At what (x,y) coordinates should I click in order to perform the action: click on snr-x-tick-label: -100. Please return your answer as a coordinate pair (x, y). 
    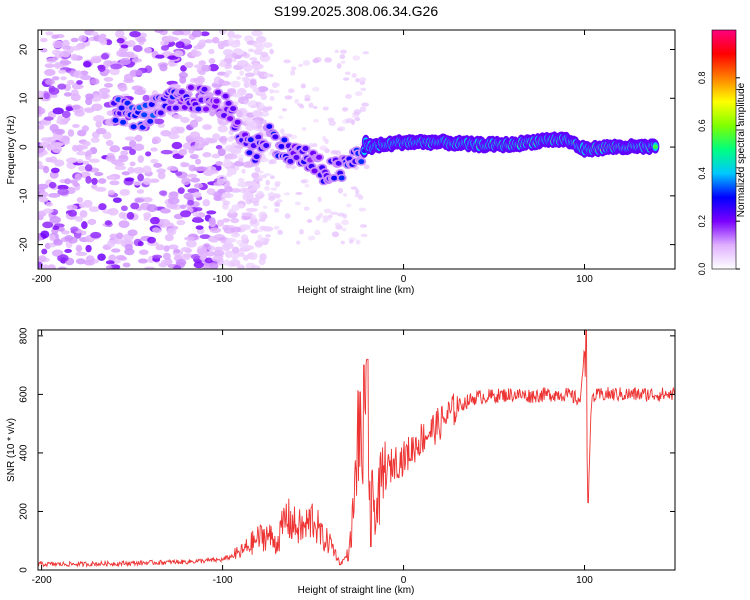
    Looking at the image, I should click on (223, 580).